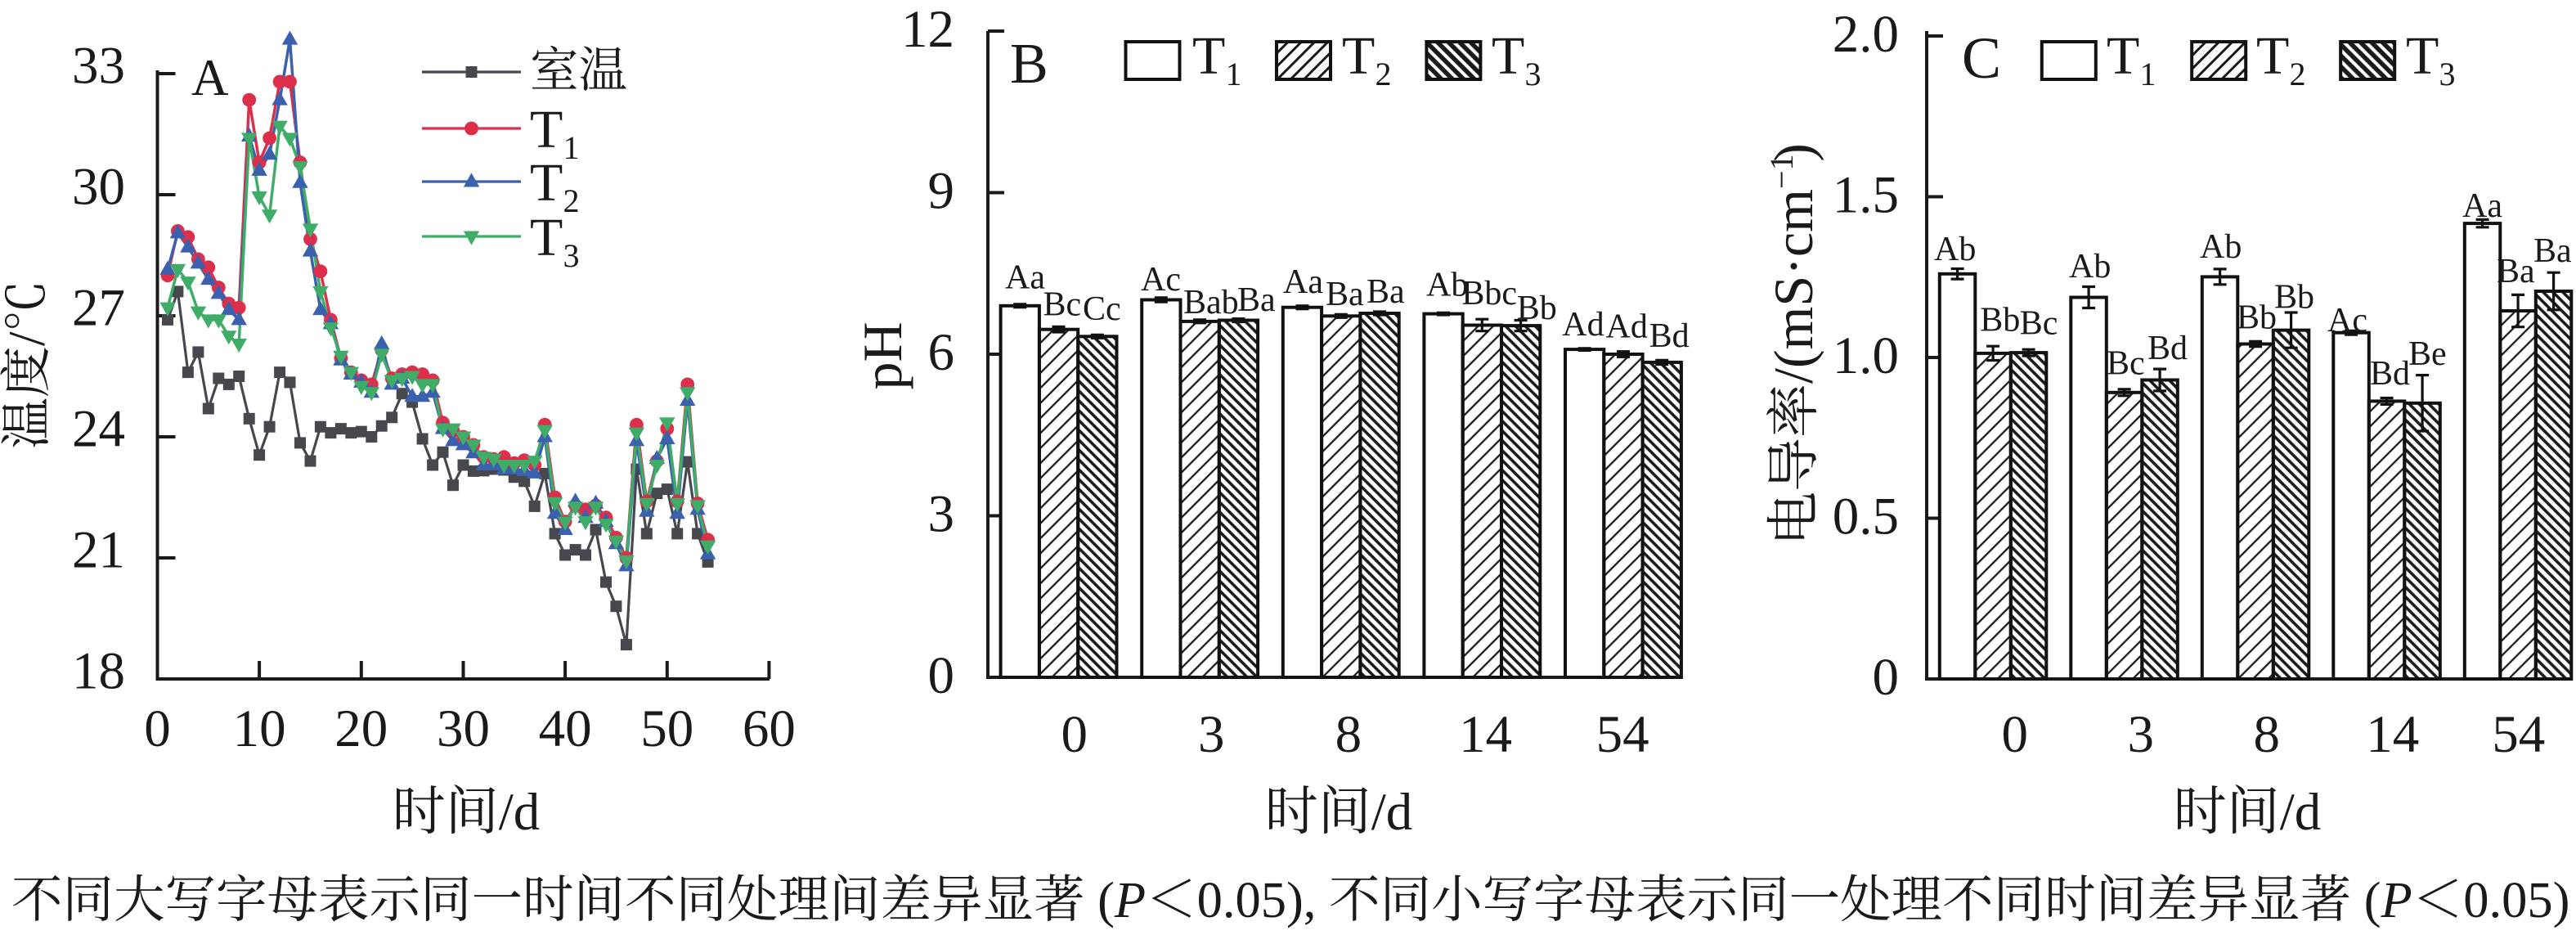 The height and width of the screenshot is (935, 2576). I want to click on svg-text: 50, so click(666, 728).